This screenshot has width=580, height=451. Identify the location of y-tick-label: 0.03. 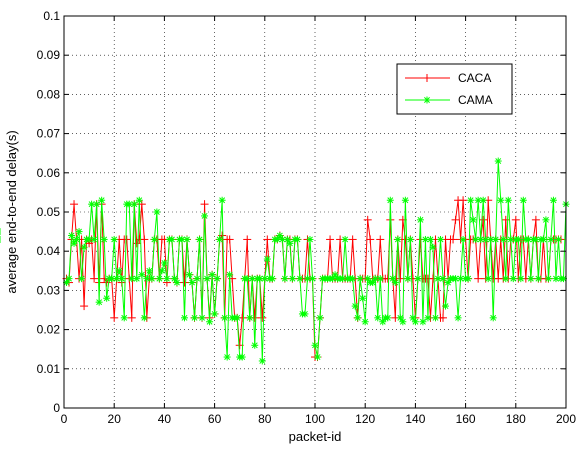
(49, 290).